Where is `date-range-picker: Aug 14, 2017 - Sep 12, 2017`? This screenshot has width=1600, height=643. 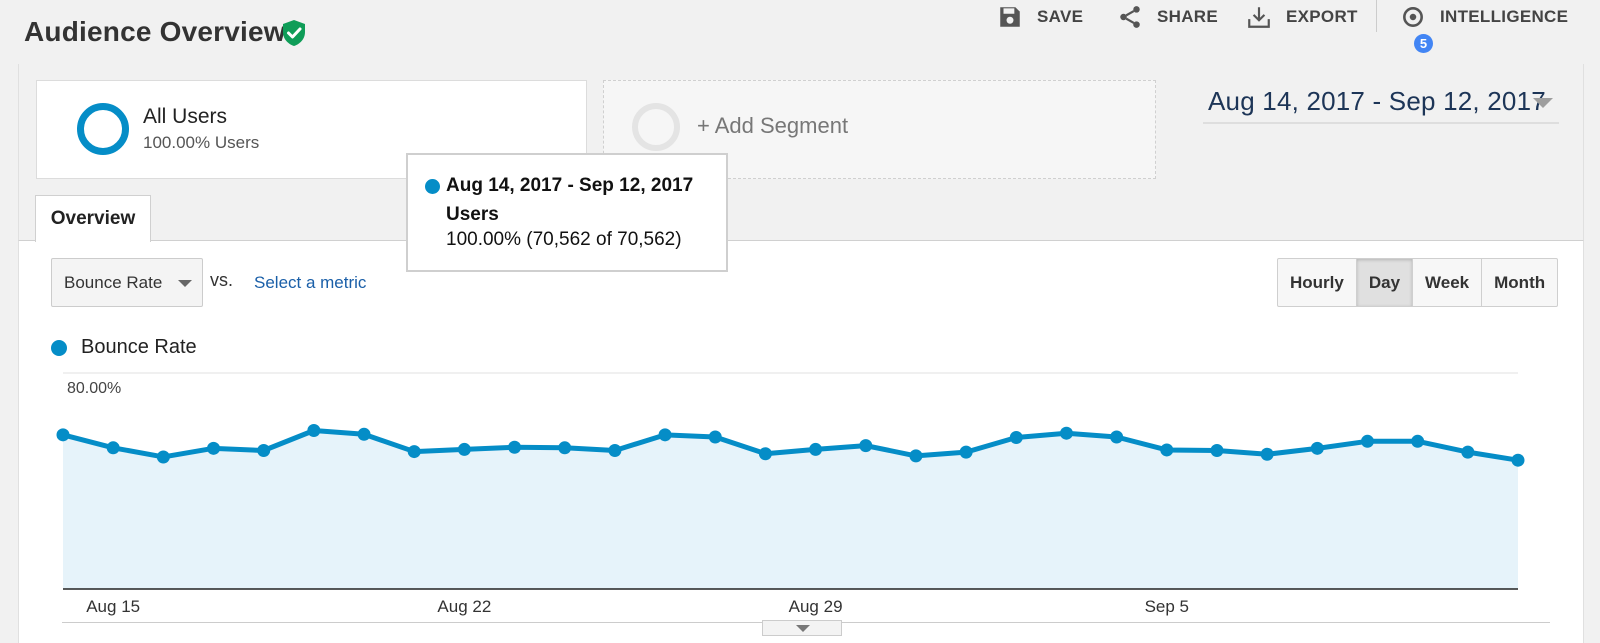
date-range-picker: Aug 14, 2017 - Sep 12, 2017 is located at coordinates (1381, 105).